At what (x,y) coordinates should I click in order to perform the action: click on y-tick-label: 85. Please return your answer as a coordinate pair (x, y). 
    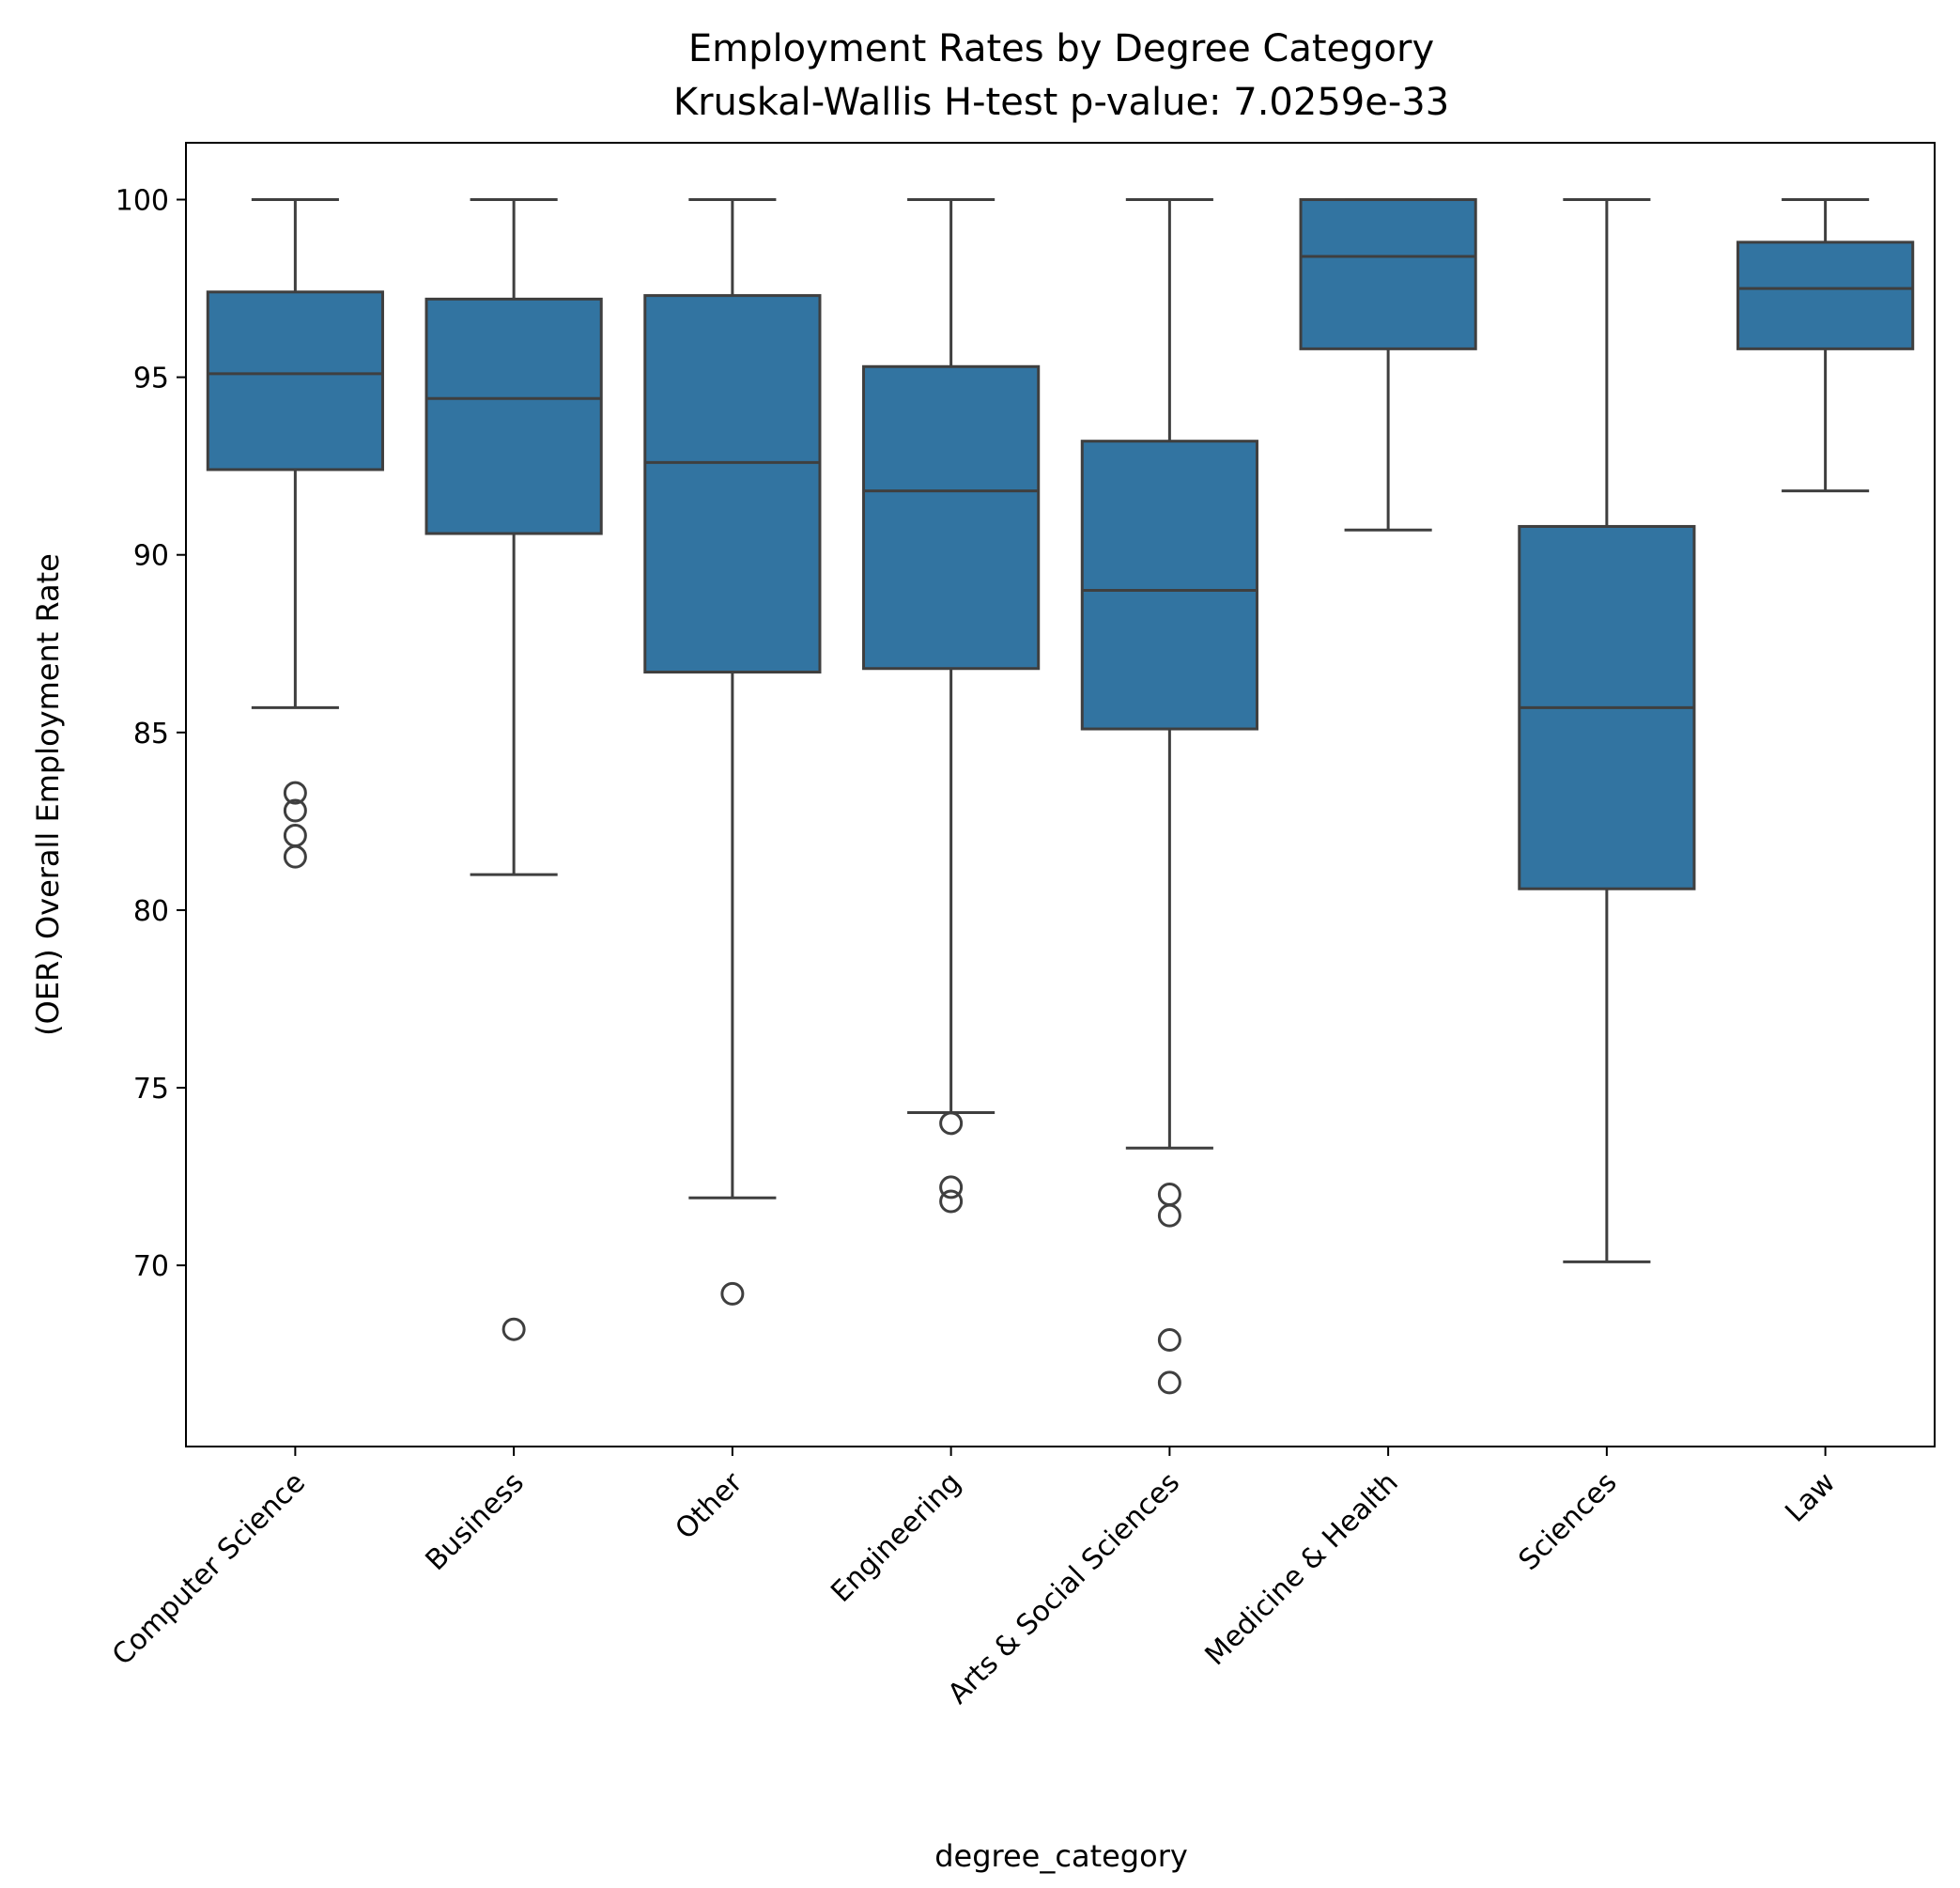
    Looking at the image, I should click on (151, 735).